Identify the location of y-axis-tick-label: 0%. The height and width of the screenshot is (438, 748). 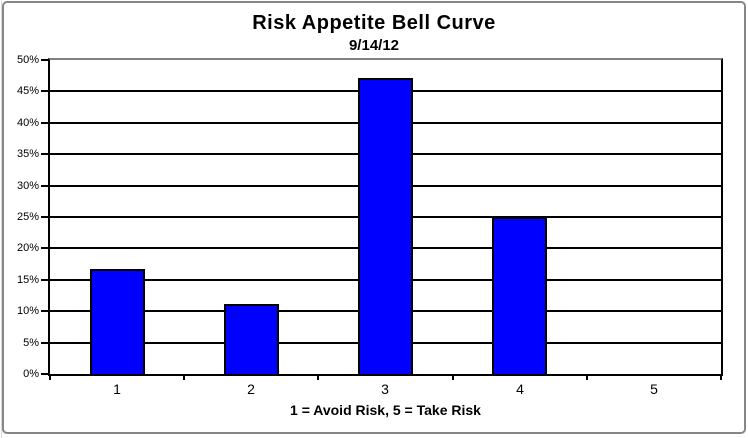
(31, 374).